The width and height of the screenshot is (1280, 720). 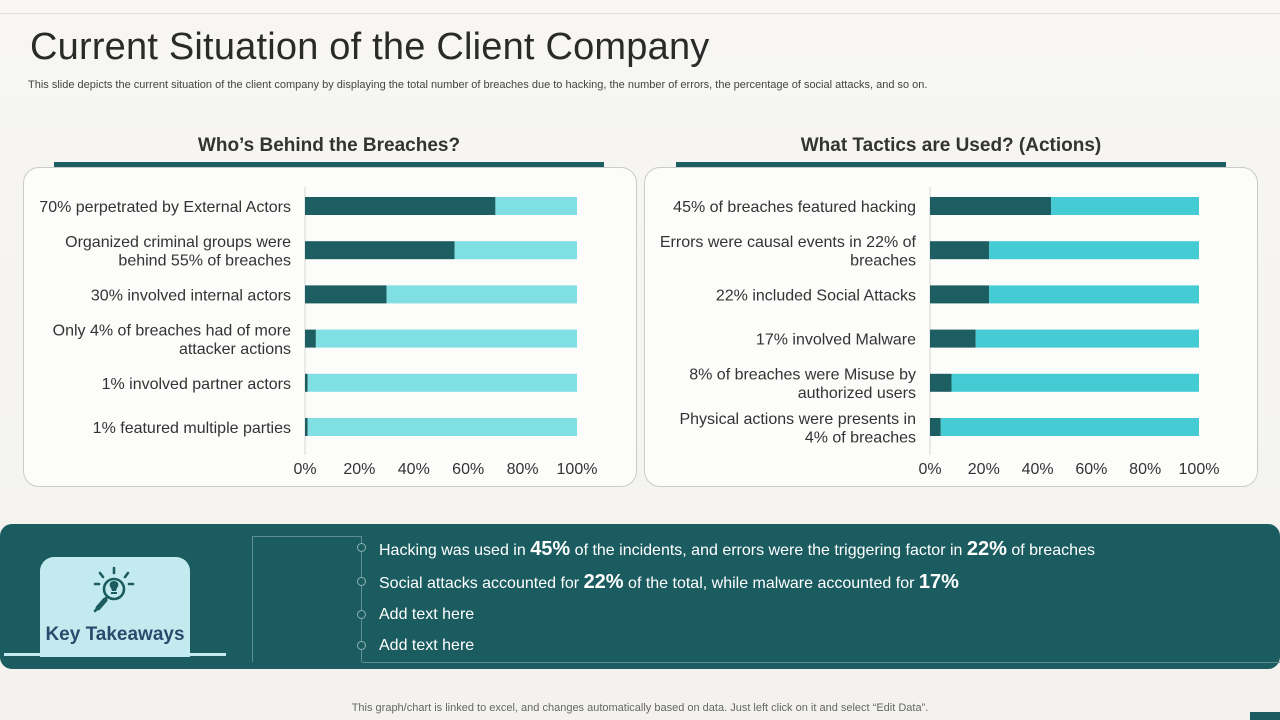 I want to click on category-label: Physical actions were presents in, so click(x=797, y=419).